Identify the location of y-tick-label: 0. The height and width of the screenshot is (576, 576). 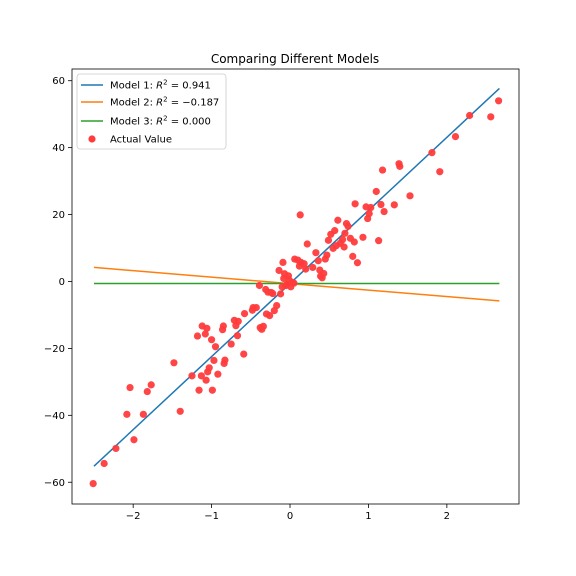
(62, 282).